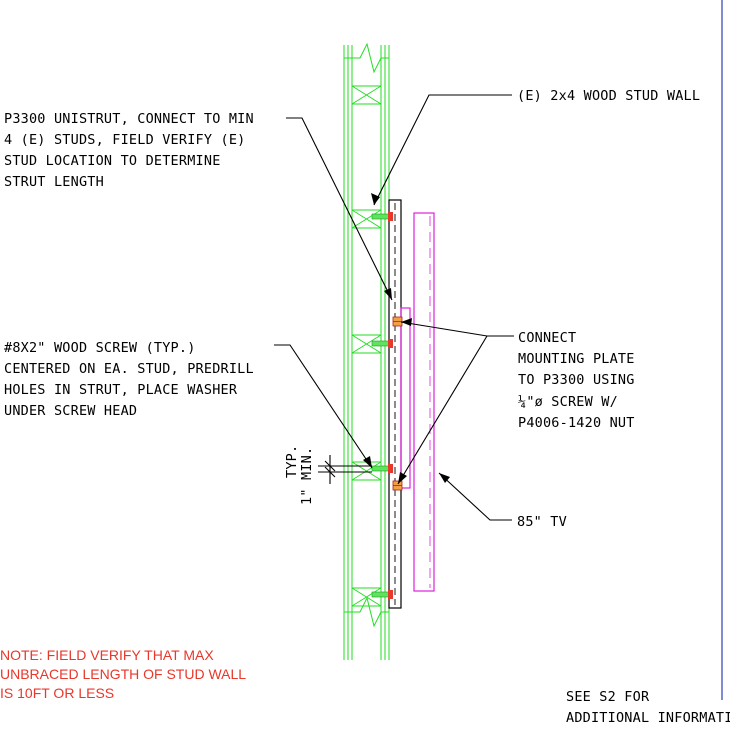 This screenshot has height=730, width=730. I want to click on stud-wall, so click(366, 351).